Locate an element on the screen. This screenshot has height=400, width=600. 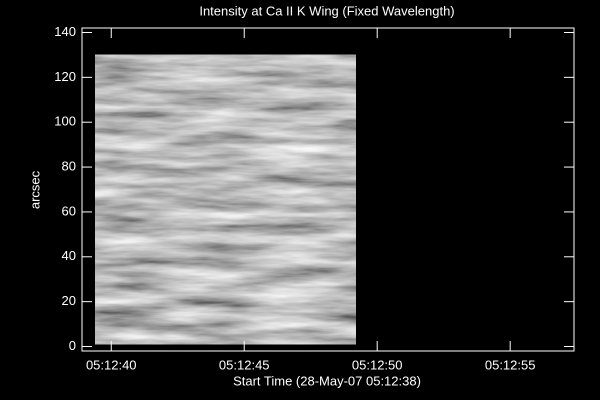
x-tick-label: 05:12:55 is located at coordinates (510, 364).